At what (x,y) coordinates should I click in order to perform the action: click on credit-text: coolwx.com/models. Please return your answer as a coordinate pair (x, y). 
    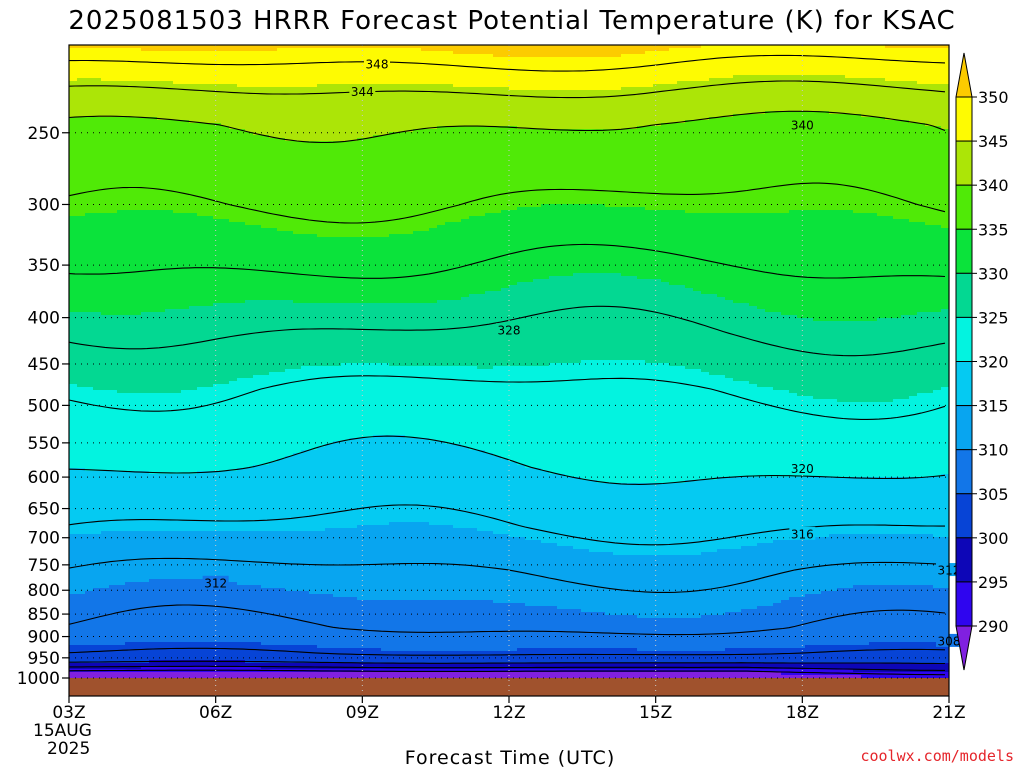
    Looking at the image, I should click on (937, 756).